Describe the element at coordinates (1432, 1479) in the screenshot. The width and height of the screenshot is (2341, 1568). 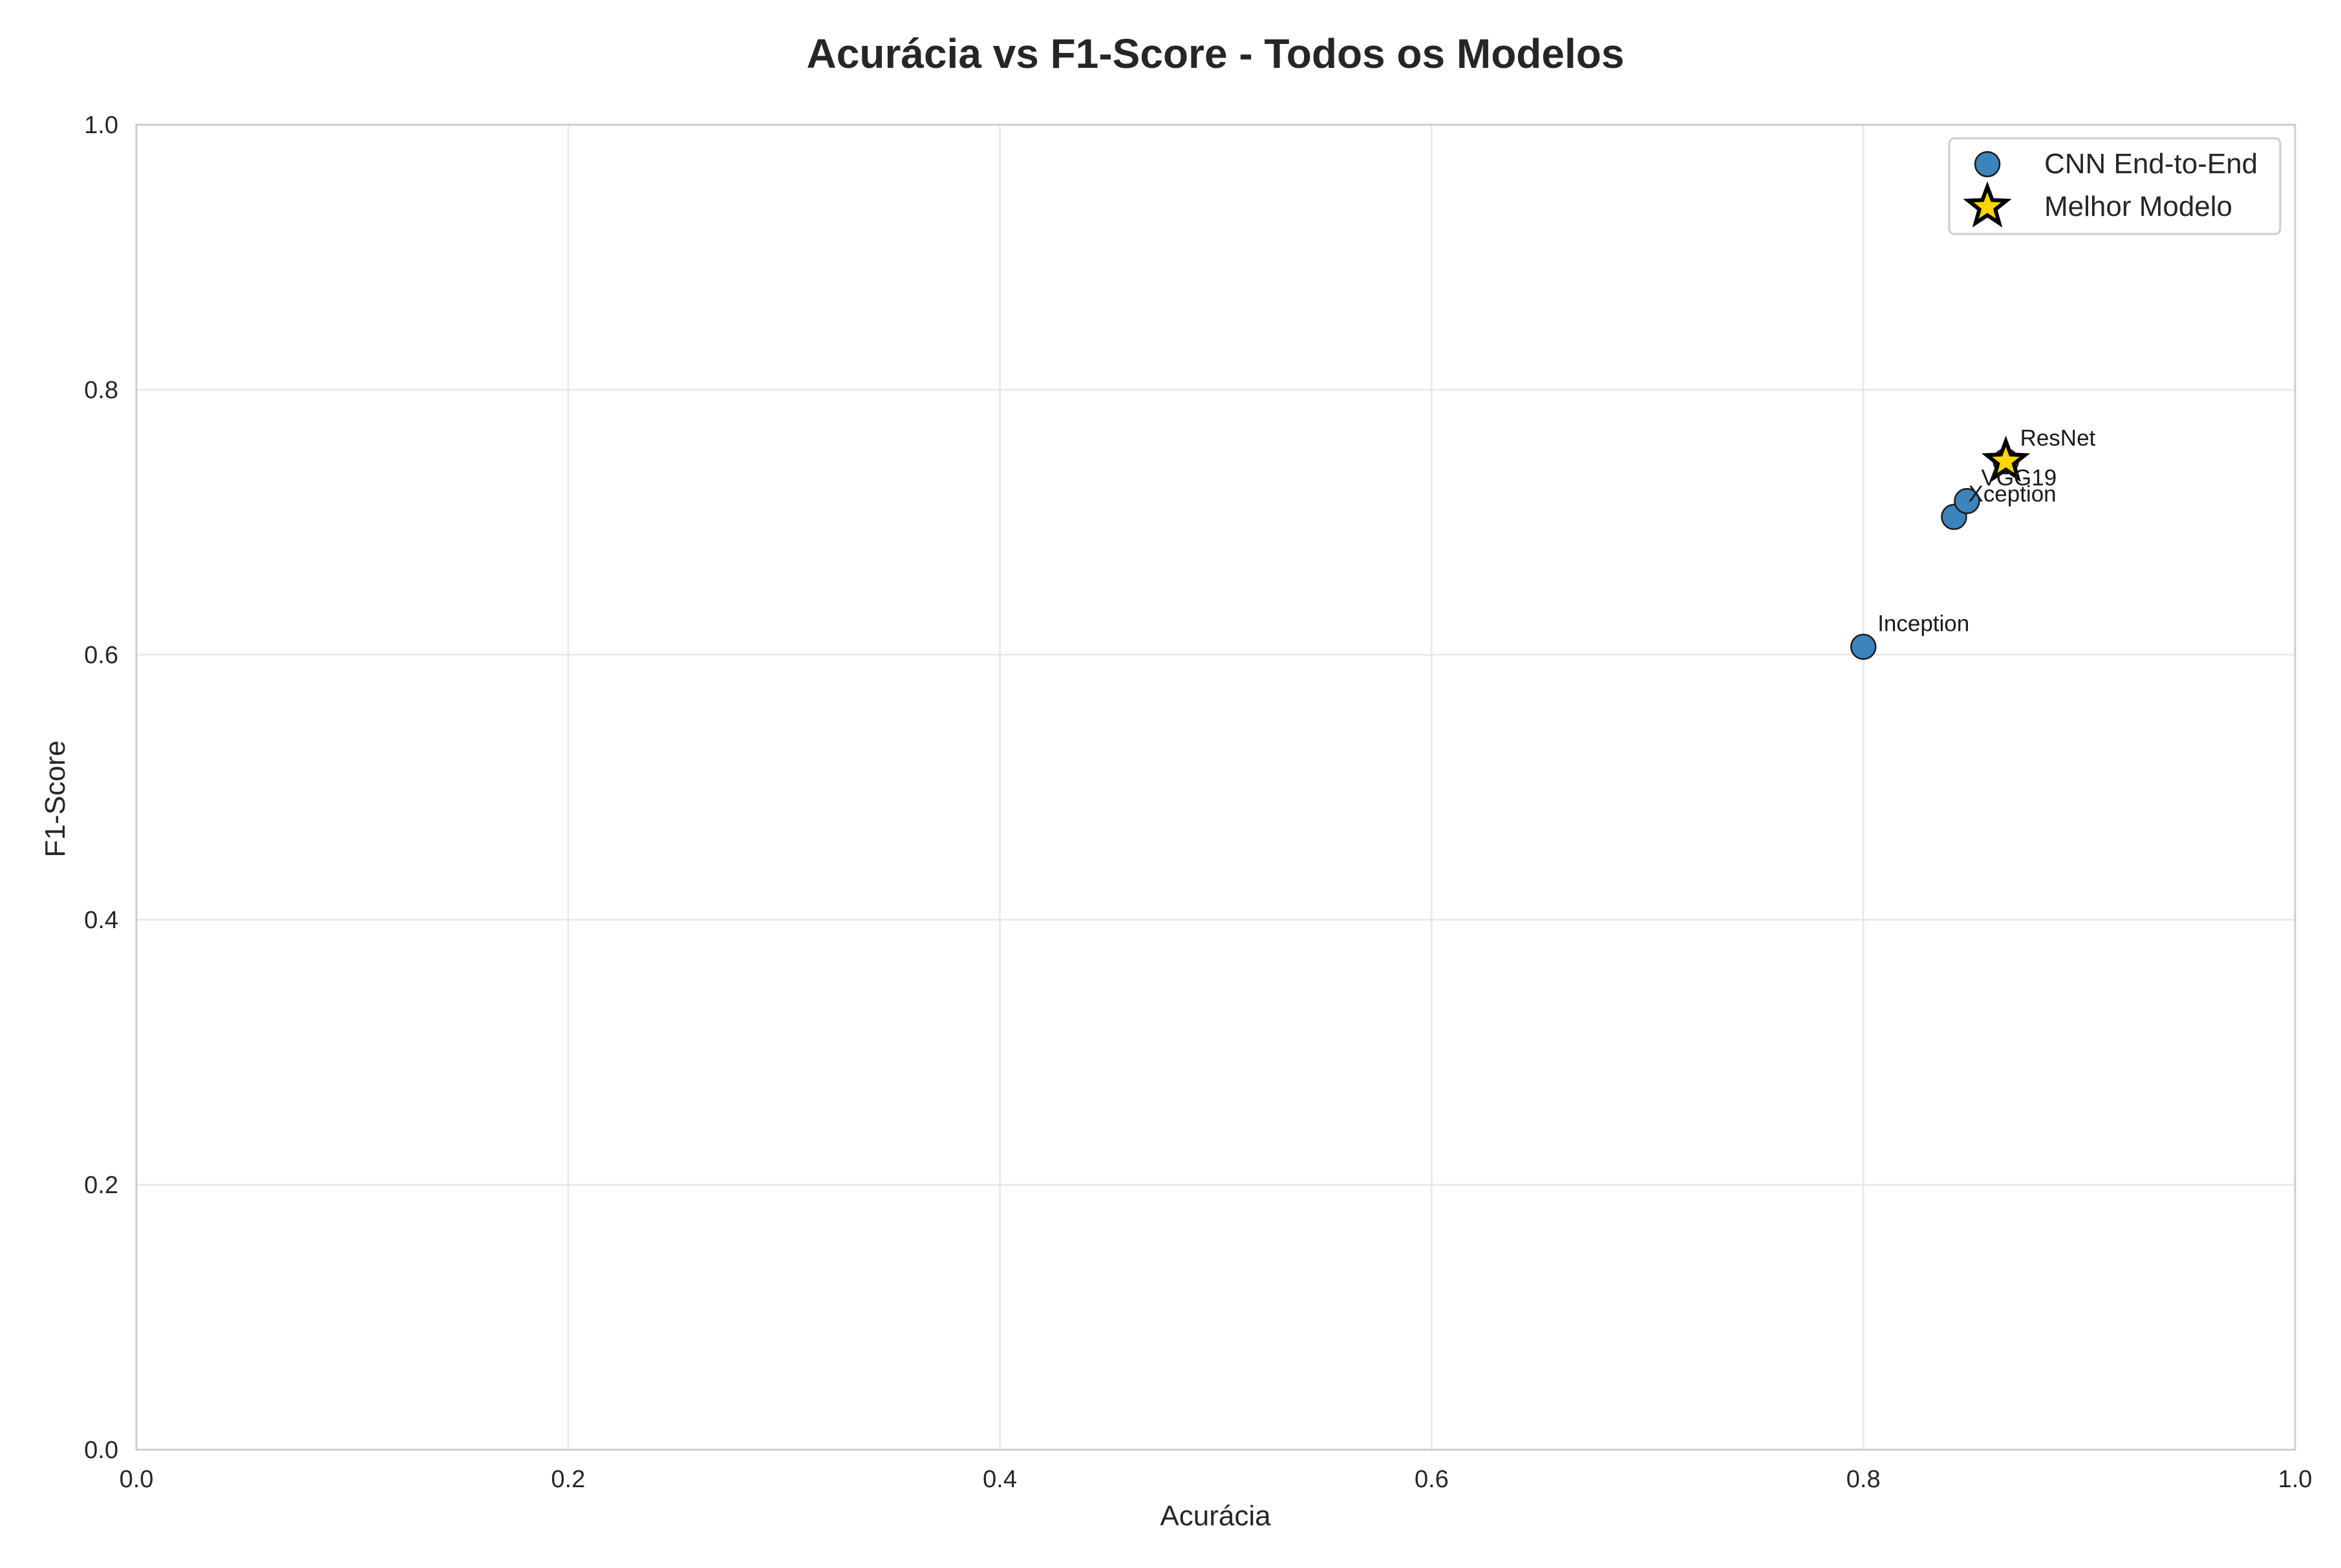
I see `x-tick-label: 0.6` at that location.